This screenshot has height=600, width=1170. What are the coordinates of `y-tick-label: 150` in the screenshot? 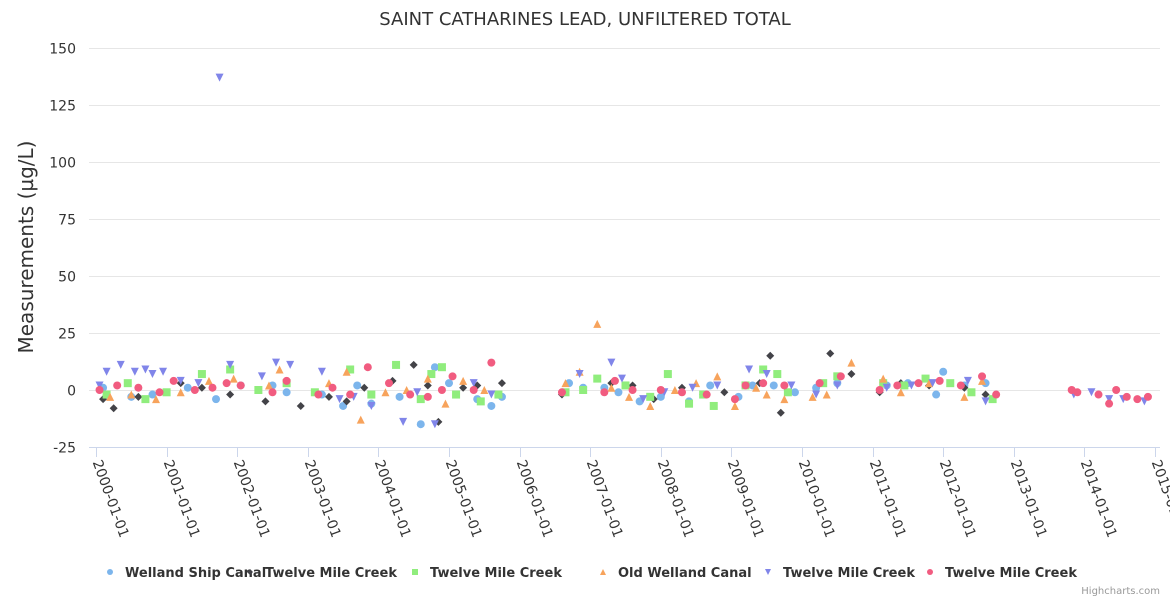 It's located at (62, 50).